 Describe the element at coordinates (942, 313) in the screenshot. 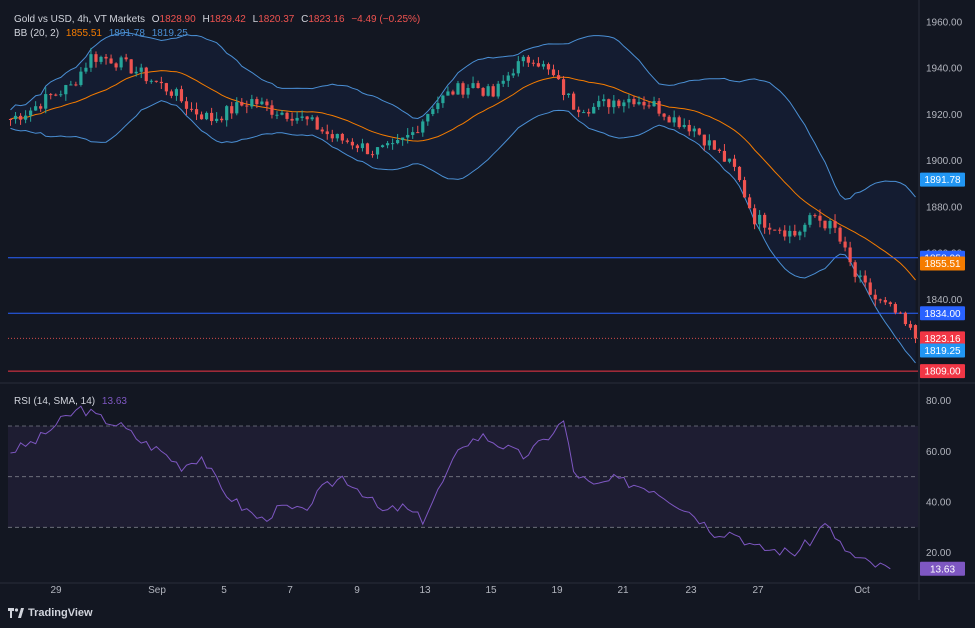

I see `level-badge-1834-bg` at that location.